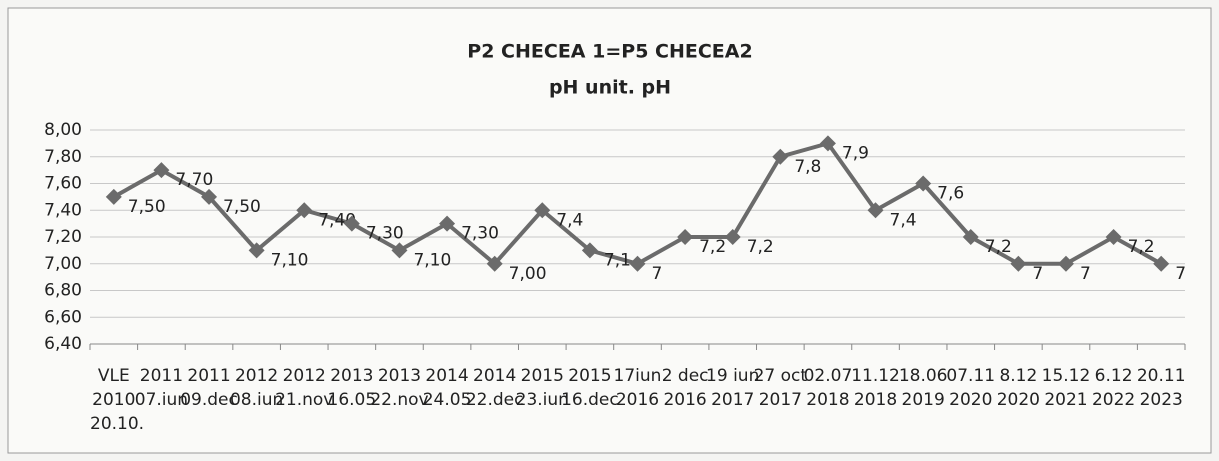  I want to click on y-tick-label: 7,40, so click(63, 210).